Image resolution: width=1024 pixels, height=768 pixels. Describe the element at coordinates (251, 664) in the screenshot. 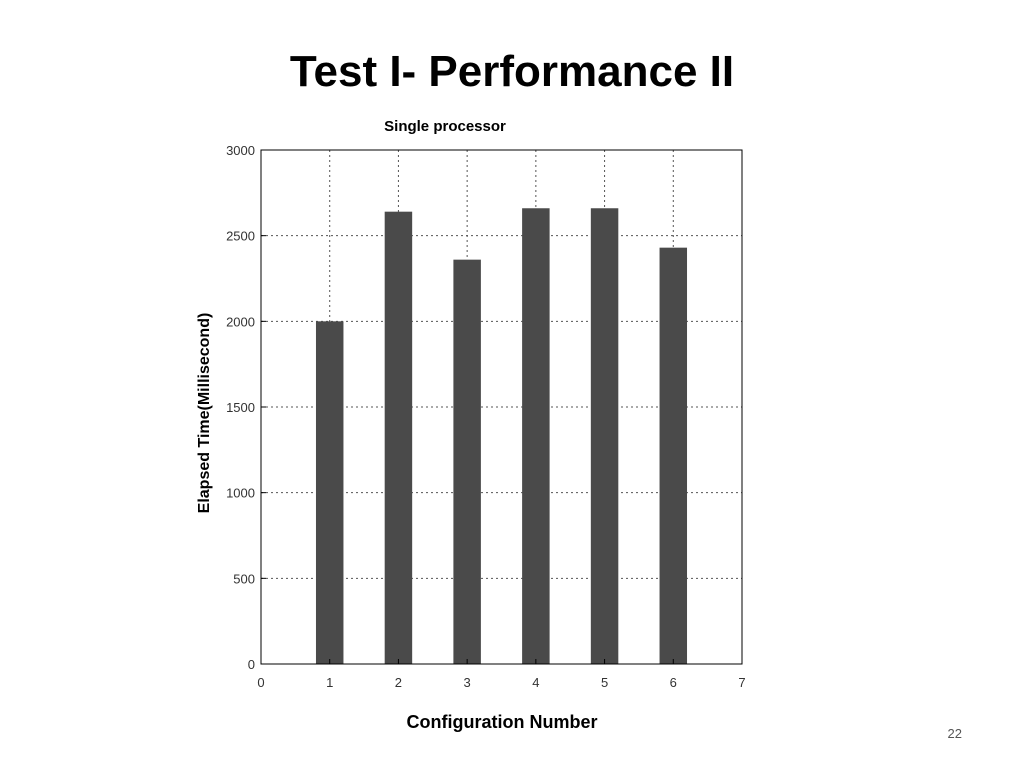

I see `y-tick-label: 0` at that location.